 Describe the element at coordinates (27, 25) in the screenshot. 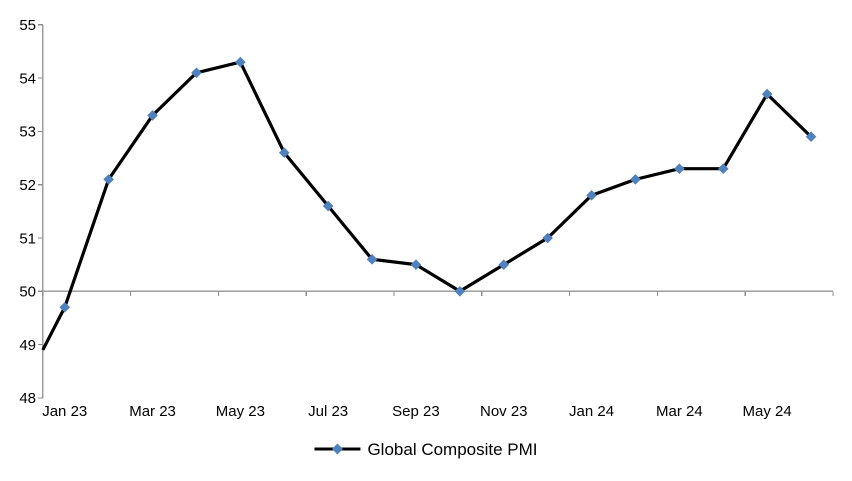

I see `y-tick-label: 55` at that location.